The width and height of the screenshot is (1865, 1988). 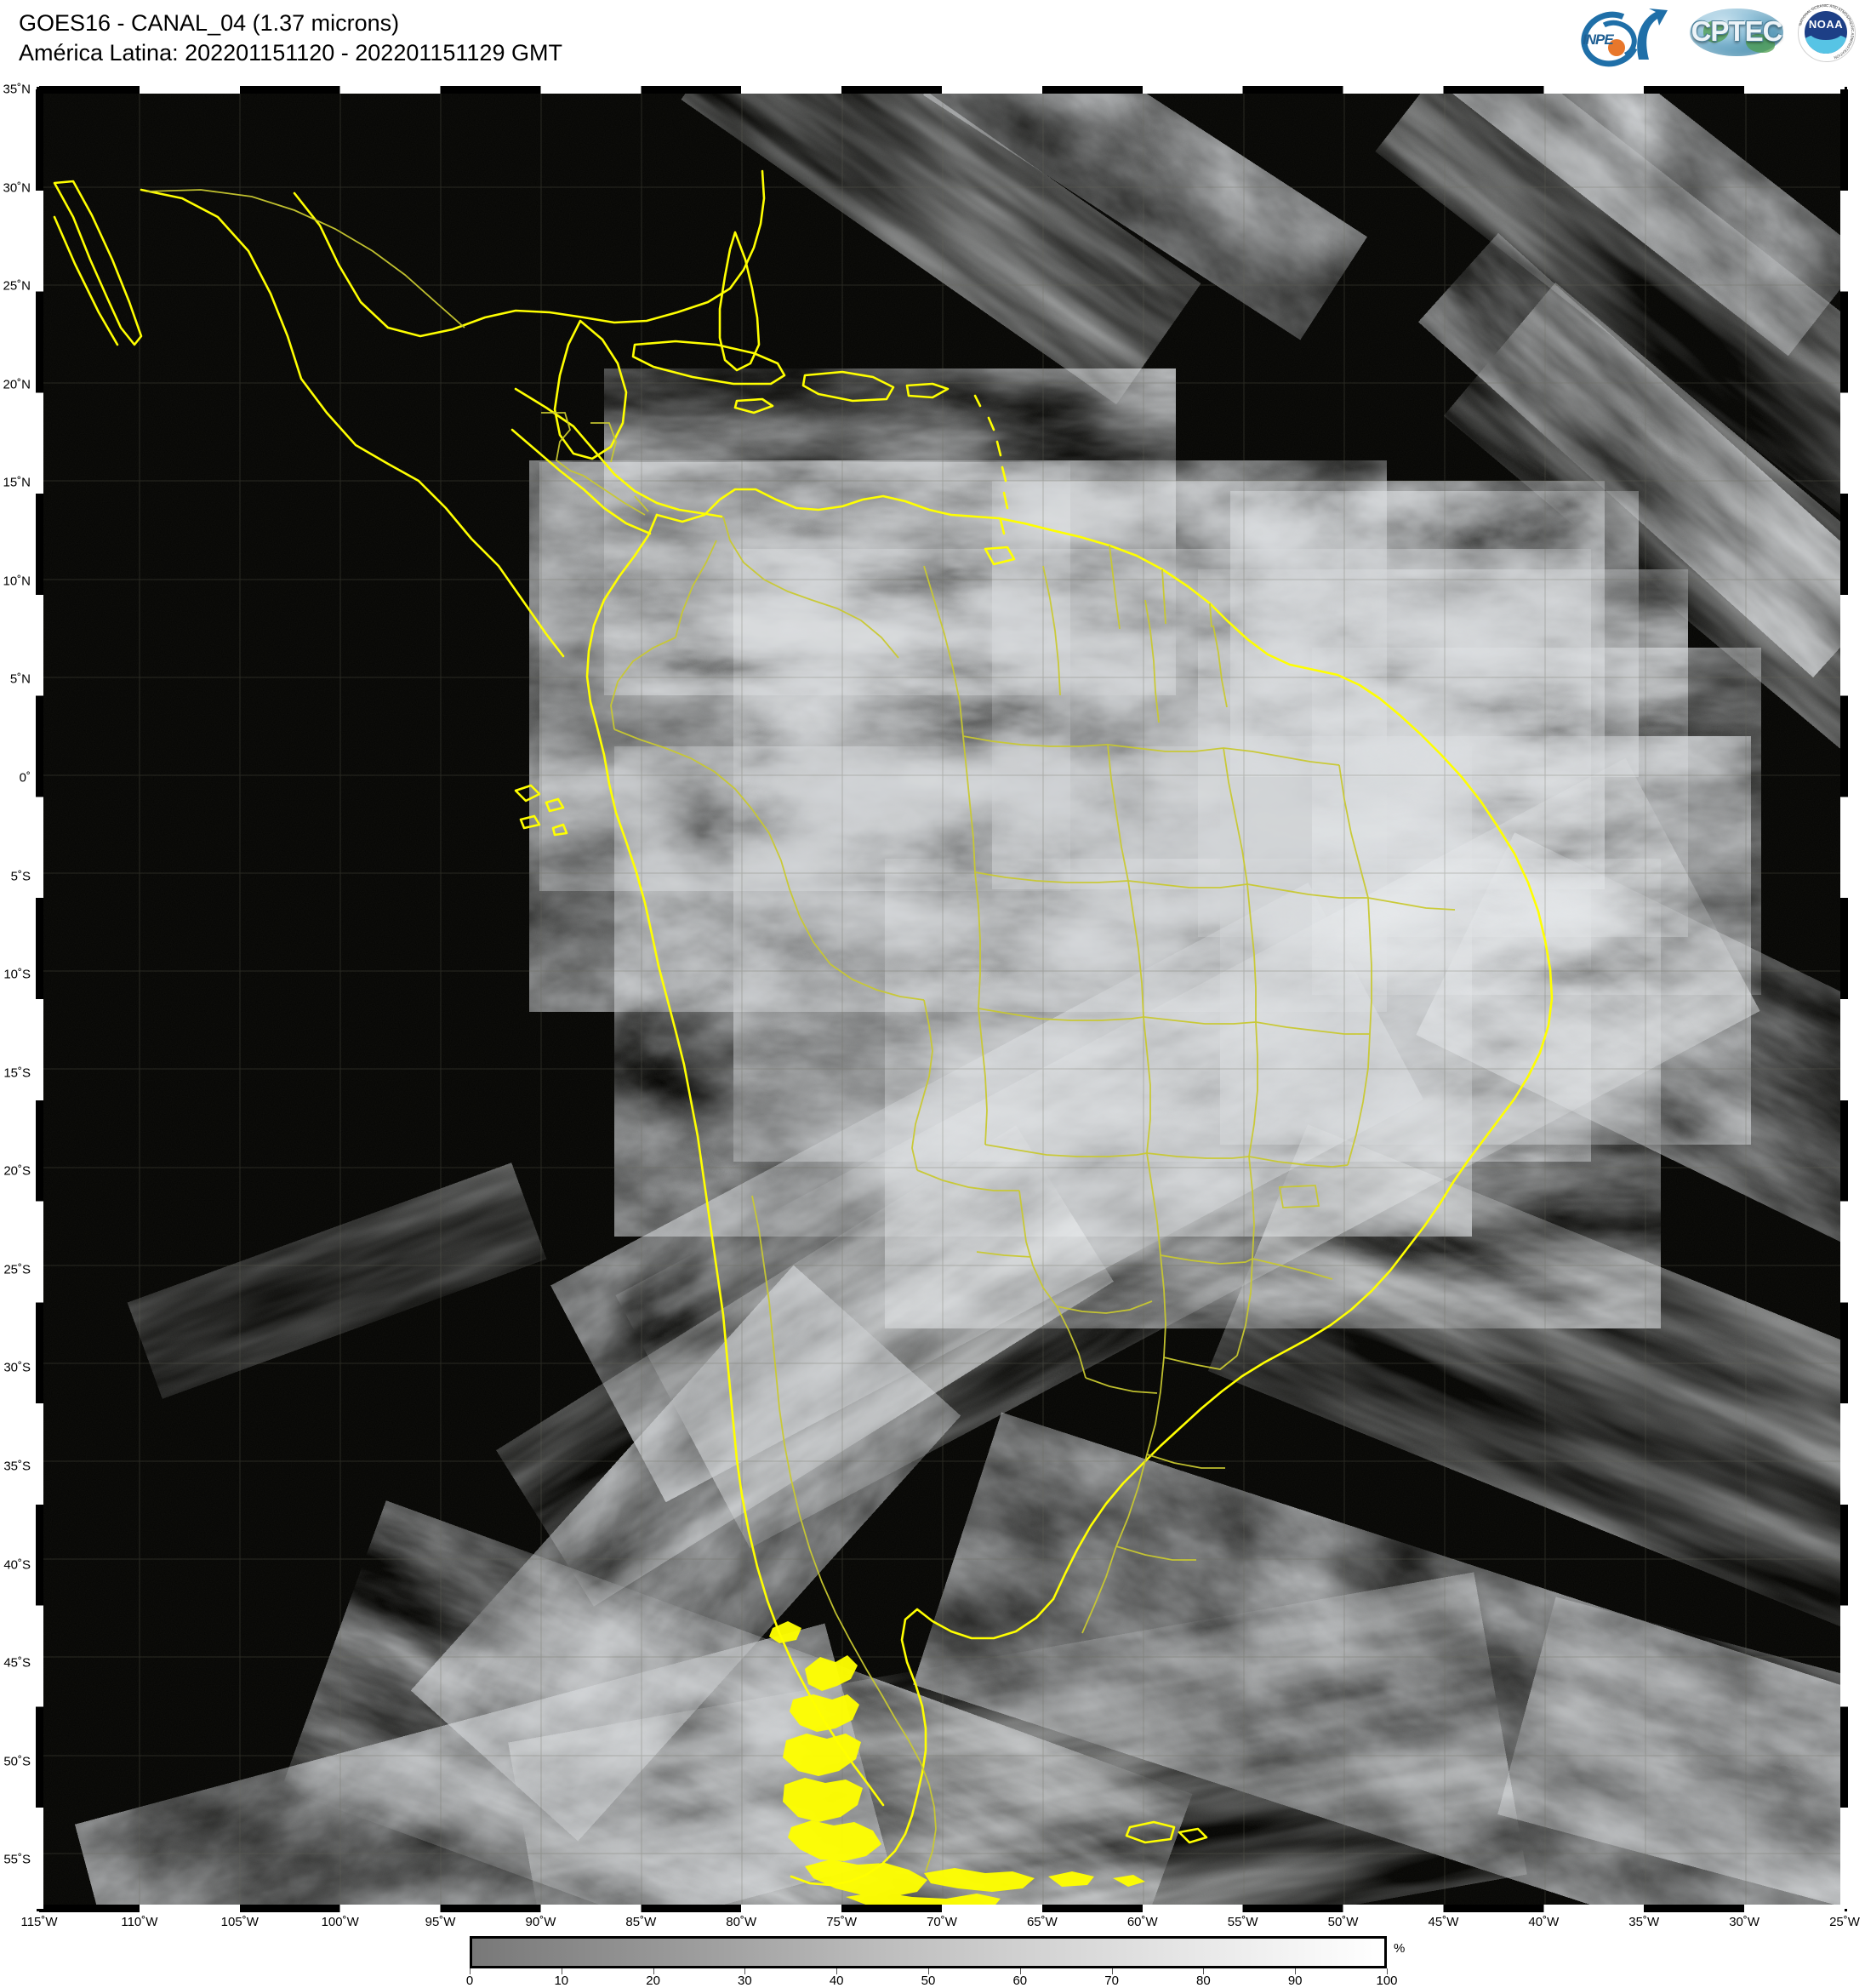 What do you see at coordinates (1142, 1922) in the screenshot?
I see `lon-tick-label: 60˚W` at bounding box center [1142, 1922].